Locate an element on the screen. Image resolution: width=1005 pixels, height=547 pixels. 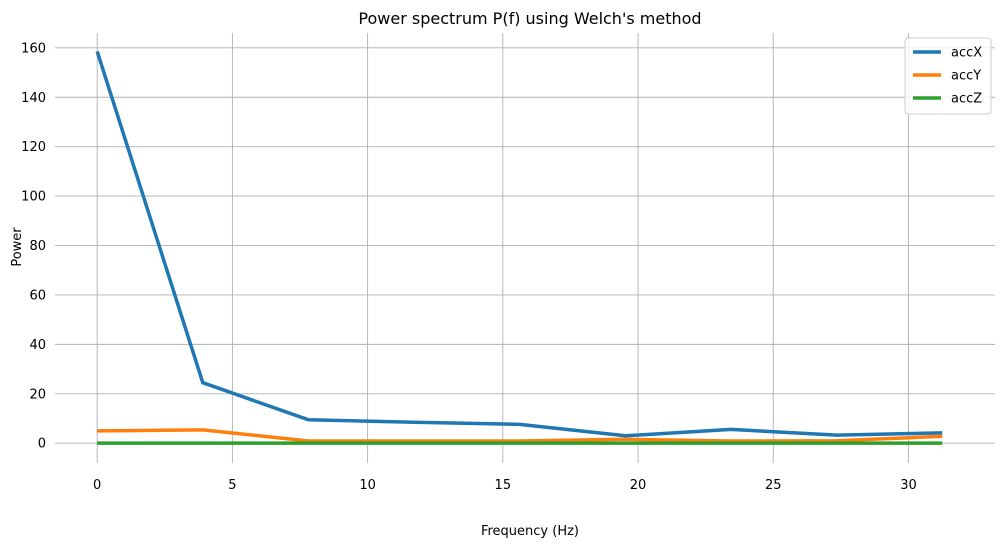
legend-box is located at coordinates (948, 76).